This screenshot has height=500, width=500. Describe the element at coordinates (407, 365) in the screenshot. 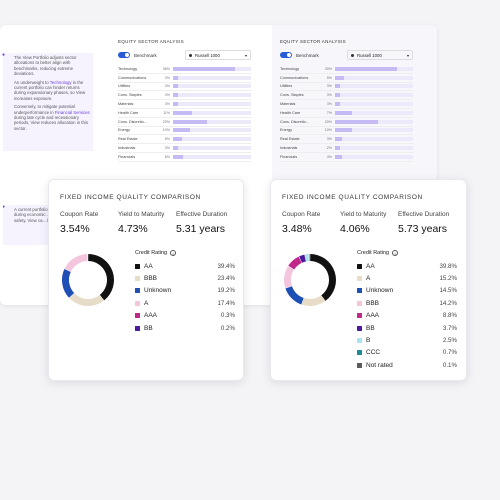

I see `legend-item: Not rated 0.1%` at that location.